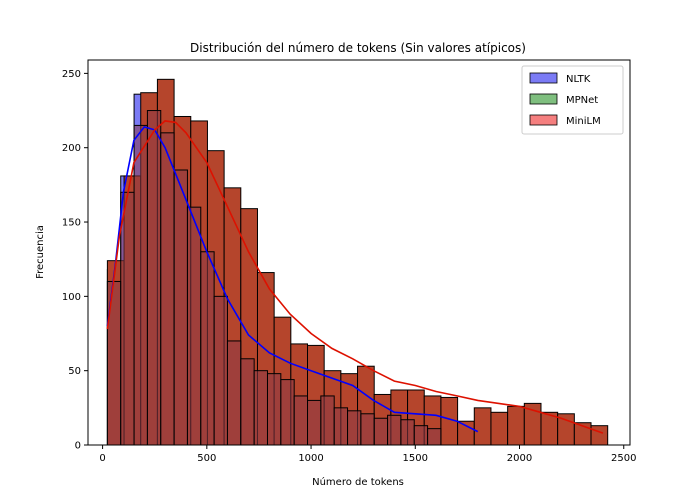  Describe the element at coordinates (71, 223) in the screenshot. I see `y-tick-label: 150` at that location.